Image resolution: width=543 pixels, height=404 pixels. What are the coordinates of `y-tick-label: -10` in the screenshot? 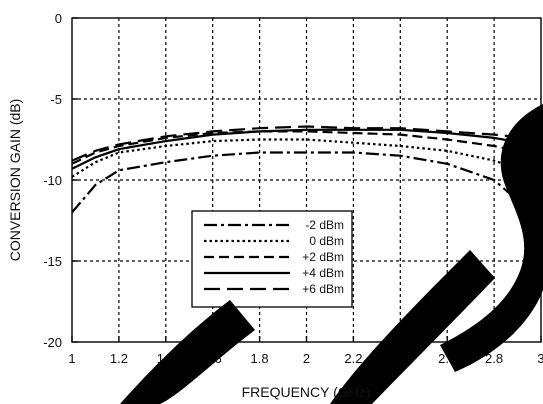 It's located at (52, 180).